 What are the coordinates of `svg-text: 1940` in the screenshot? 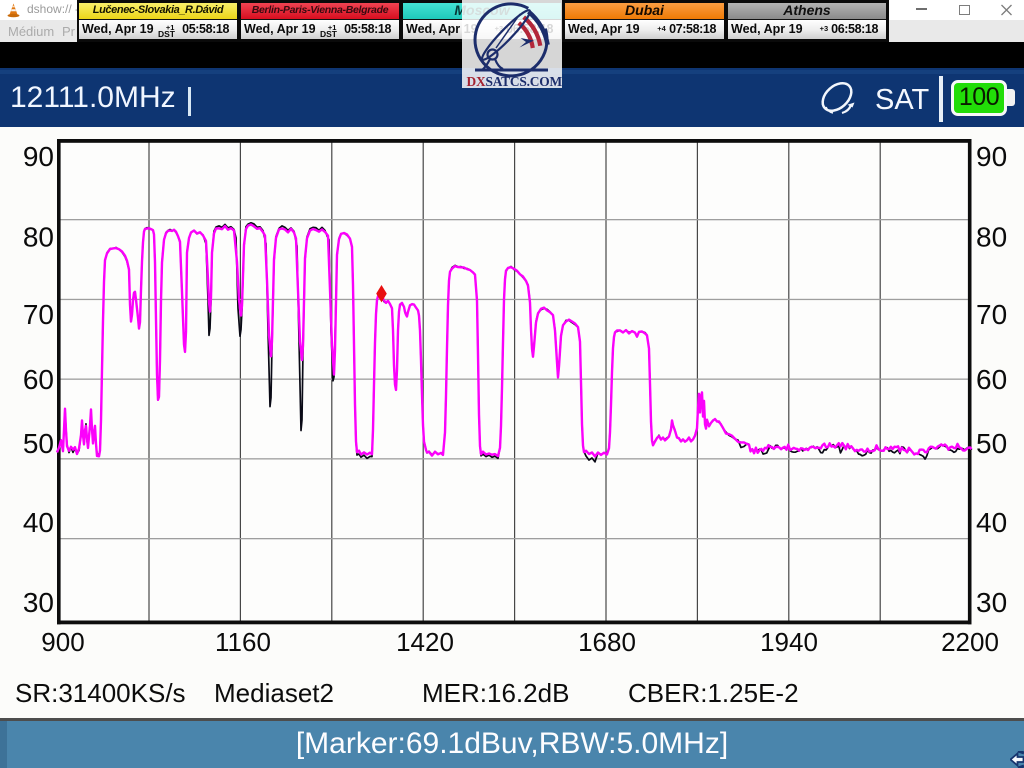 It's located at (789, 642).